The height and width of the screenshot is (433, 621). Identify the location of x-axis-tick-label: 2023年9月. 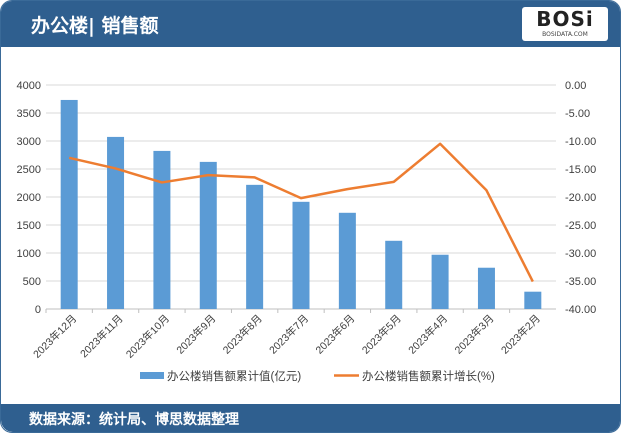
(196, 334).